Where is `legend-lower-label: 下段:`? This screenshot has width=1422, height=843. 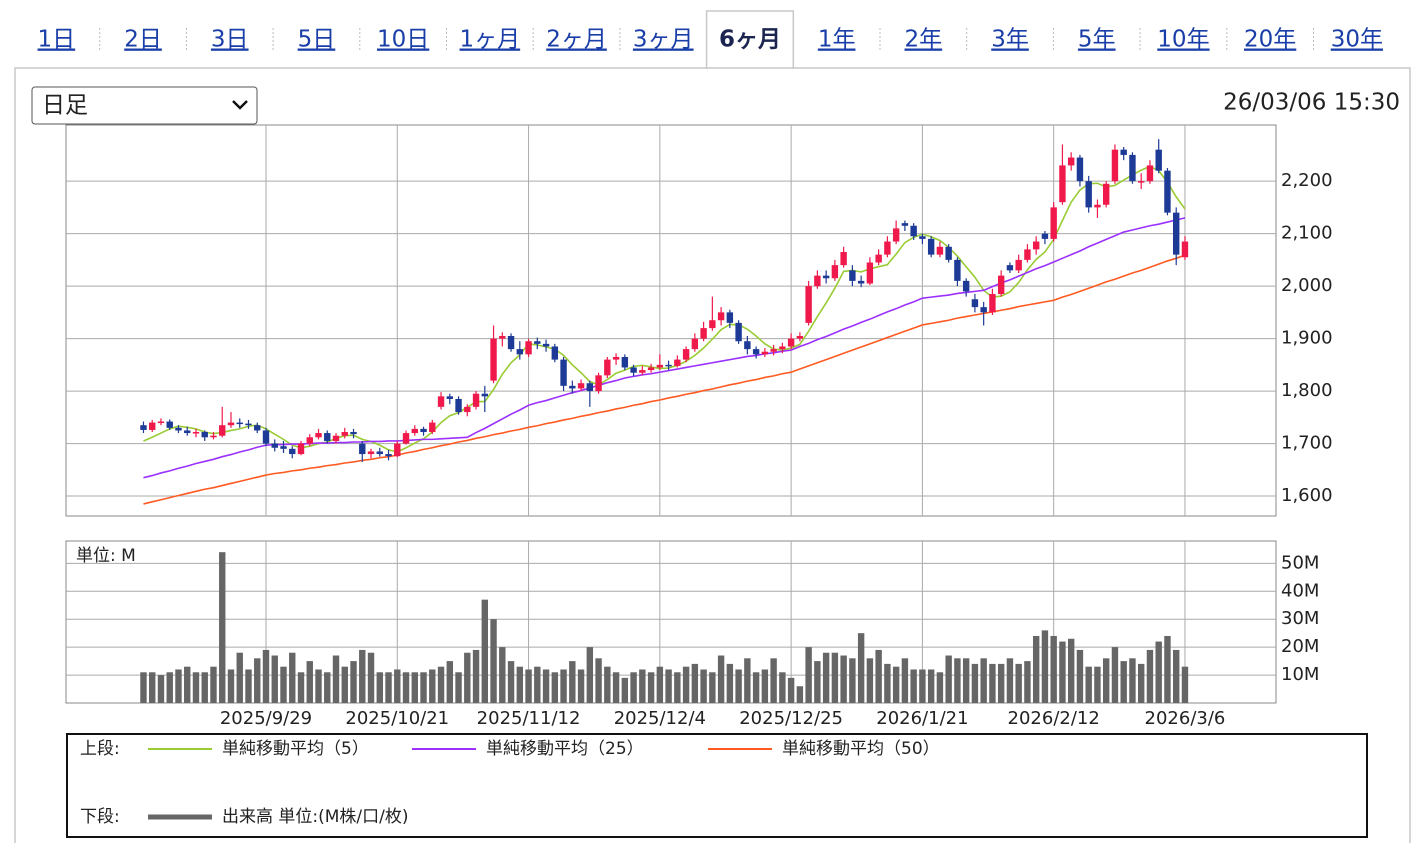 legend-lower-label: 下段: is located at coordinates (100, 817).